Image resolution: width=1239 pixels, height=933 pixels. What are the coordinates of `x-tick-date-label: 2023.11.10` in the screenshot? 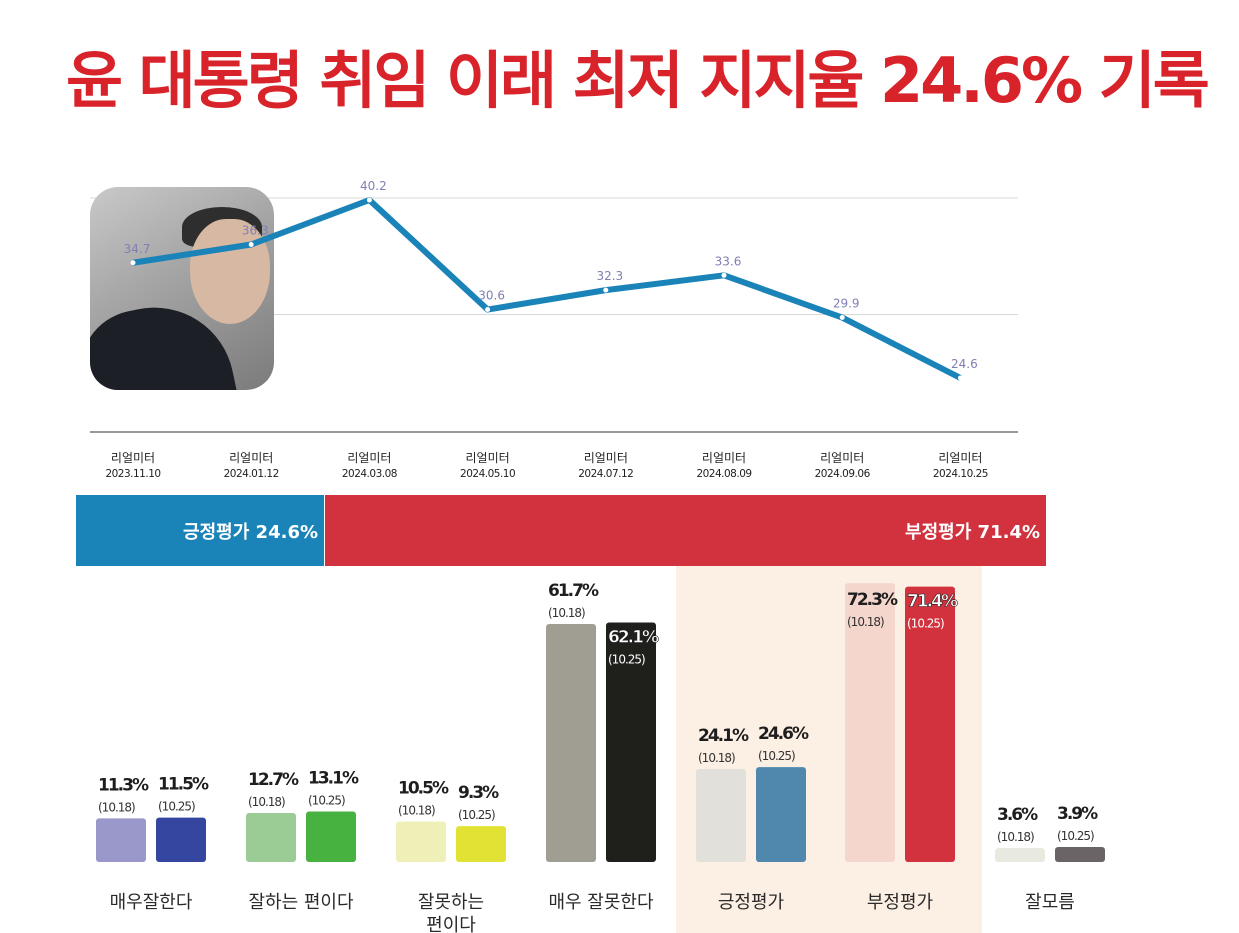 It's located at (132, 474).